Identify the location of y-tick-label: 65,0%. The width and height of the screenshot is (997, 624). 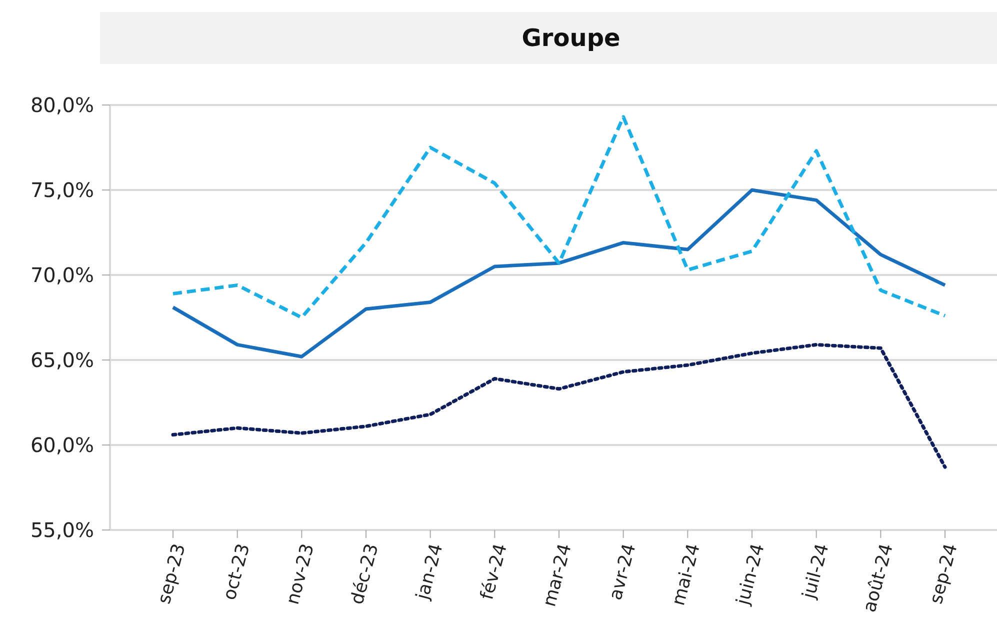
(62, 360).